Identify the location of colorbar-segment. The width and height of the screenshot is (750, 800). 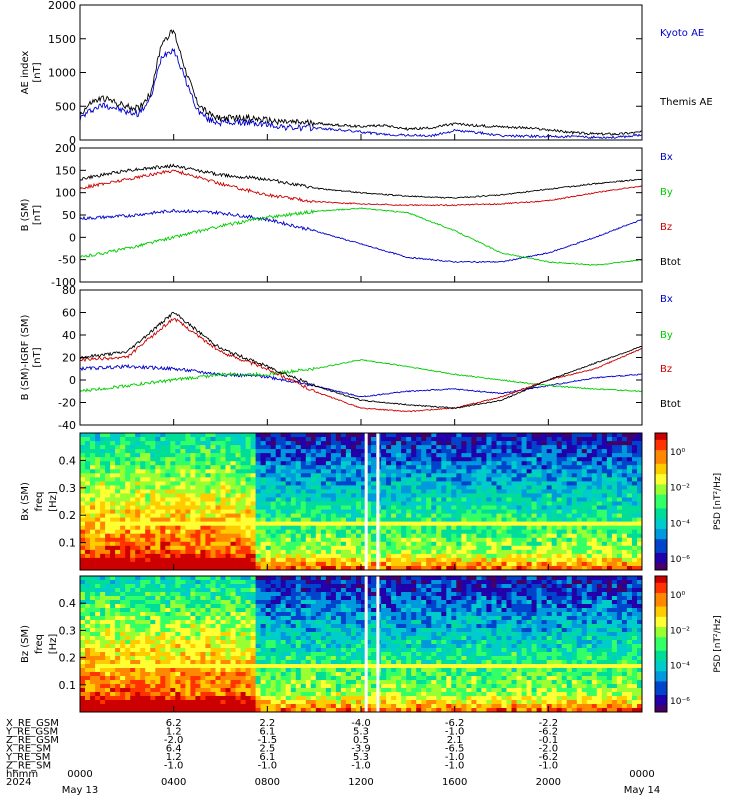
(661, 510).